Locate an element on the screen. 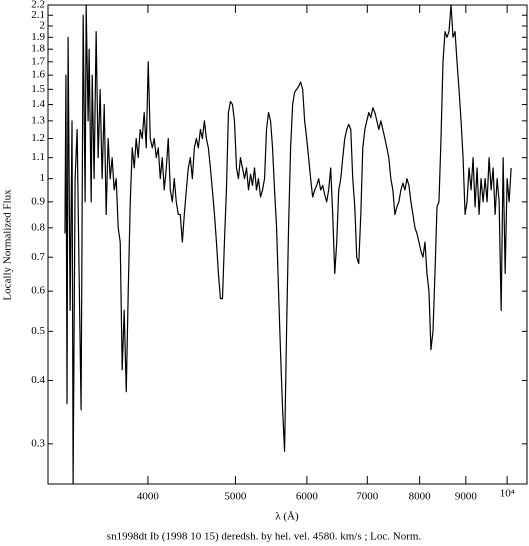  y-tick-label: 2.2 is located at coordinates (38, 5).